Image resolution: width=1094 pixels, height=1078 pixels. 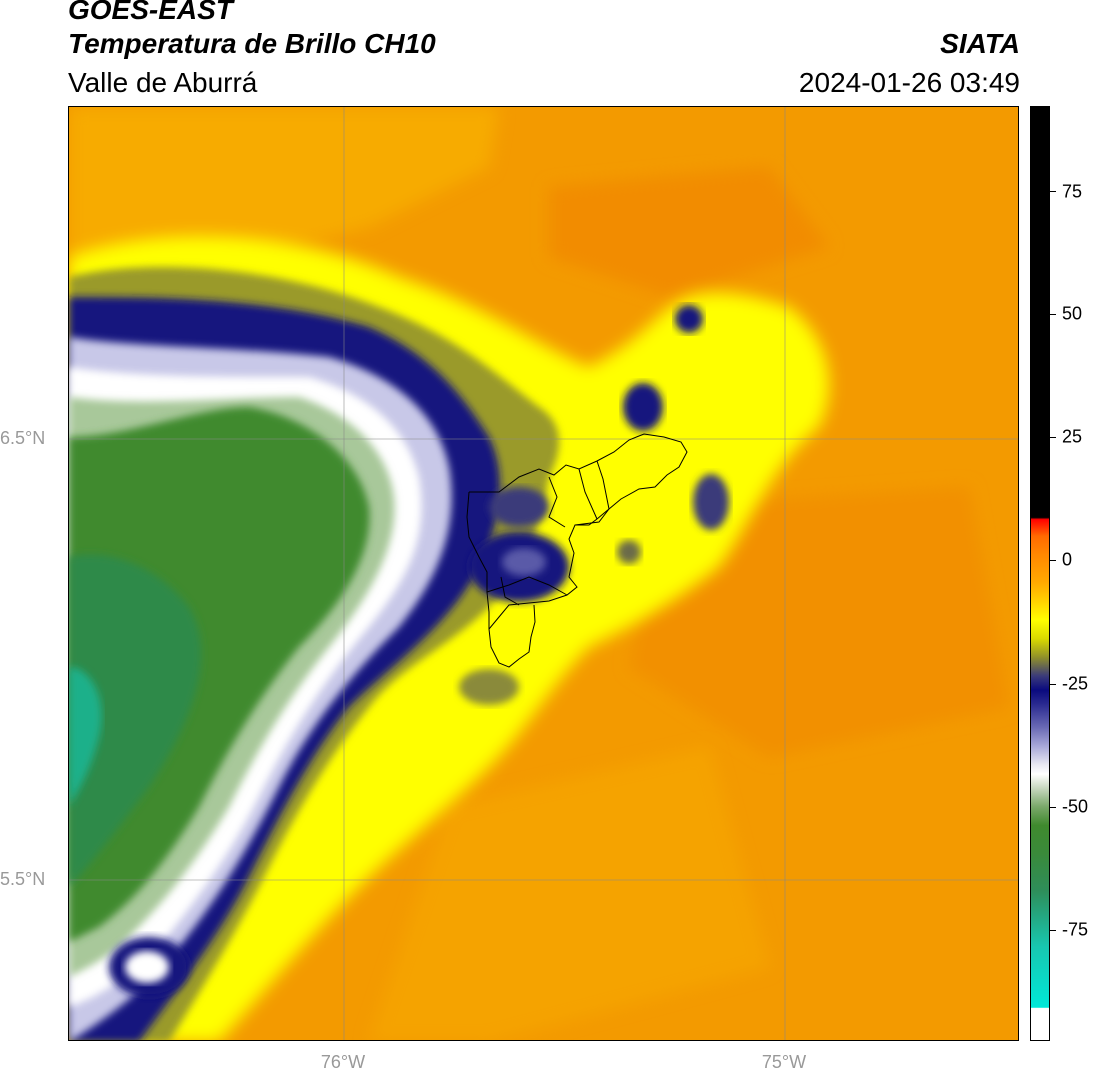 What do you see at coordinates (1075, 929) in the screenshot?
I see `colorbar-label-minus75: -75` at bounding box center [1075, 929].